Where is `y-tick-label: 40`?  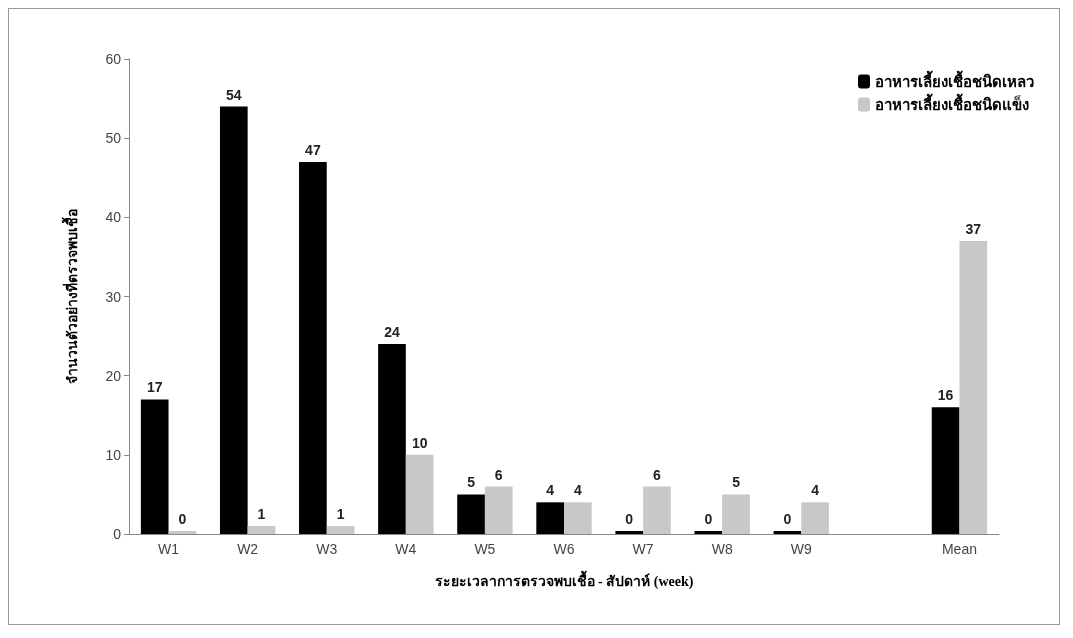
y-tick-label: 40 is located at coordinates (113, 217).